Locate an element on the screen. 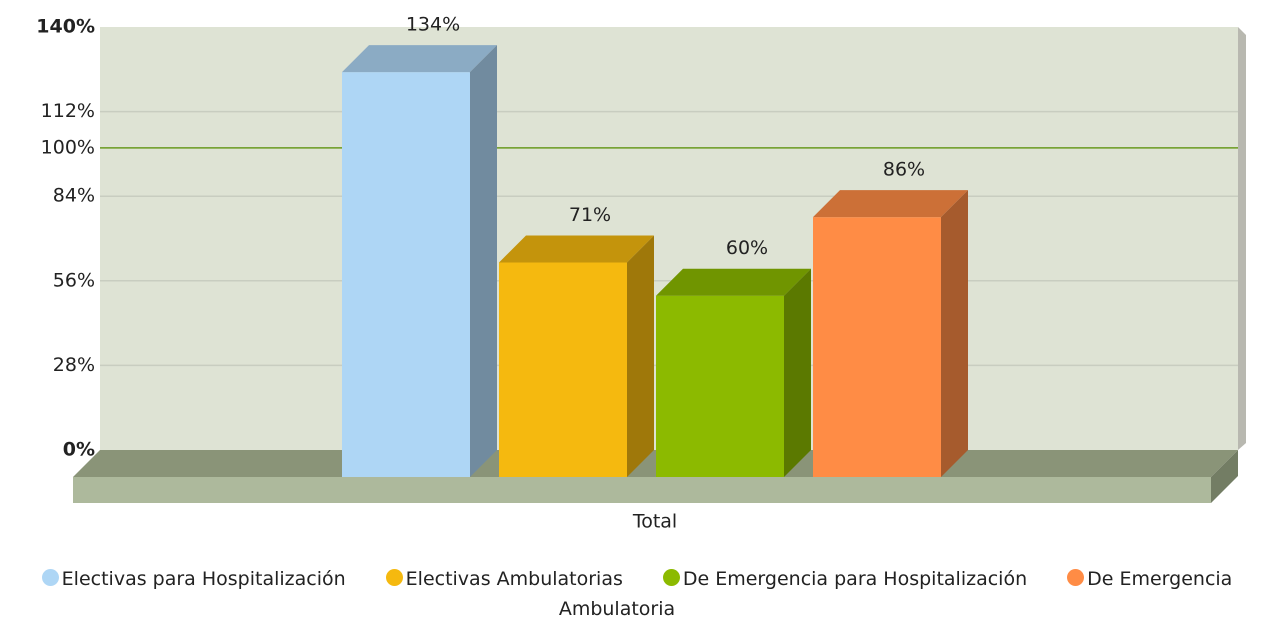  y-tick-label: 0% is located at coordinates (79, 450).